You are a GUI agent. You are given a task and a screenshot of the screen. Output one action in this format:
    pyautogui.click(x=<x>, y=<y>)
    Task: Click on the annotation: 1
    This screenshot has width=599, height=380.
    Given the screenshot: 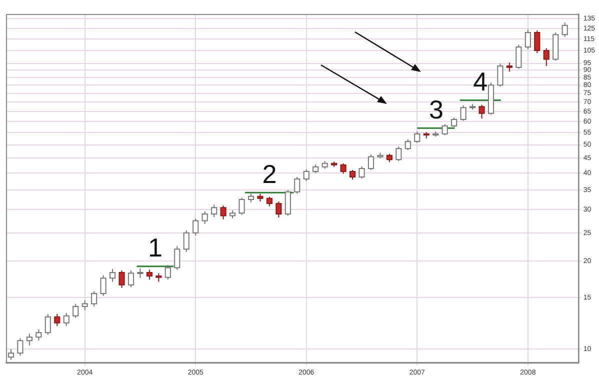 What is the action you would take?
    pyautogui.click(x=155, y=247)
    